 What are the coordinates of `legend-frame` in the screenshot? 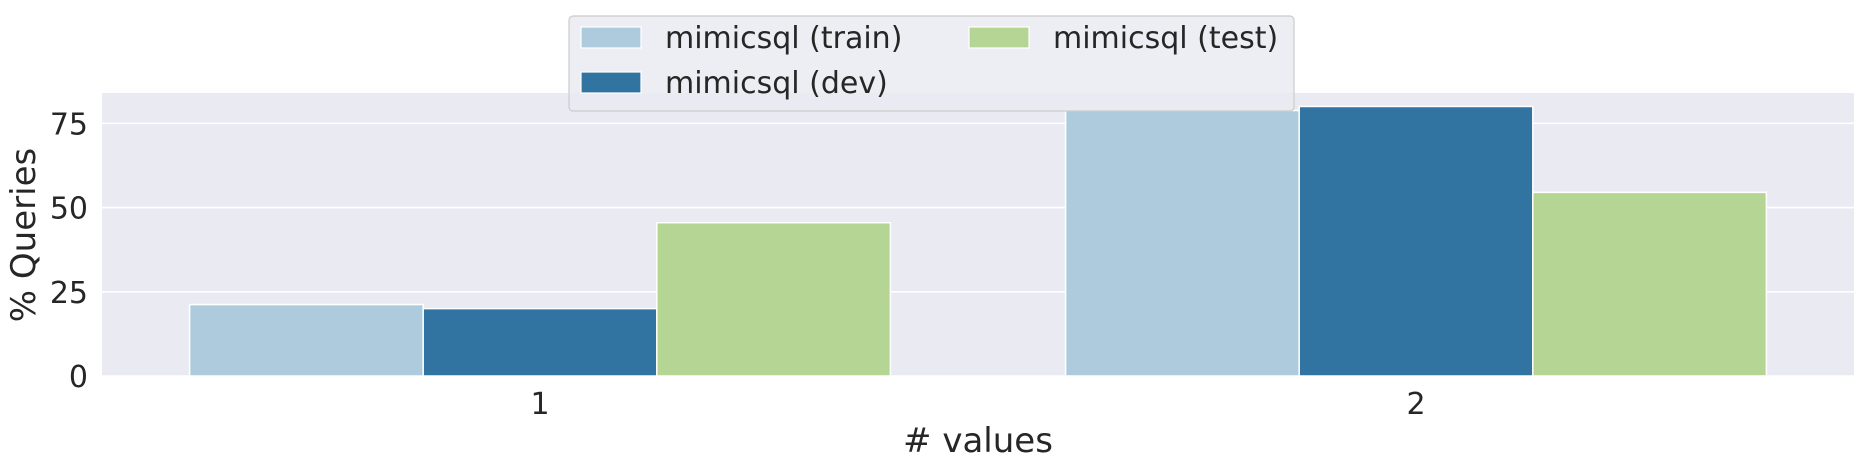 It's located at (931, 63).